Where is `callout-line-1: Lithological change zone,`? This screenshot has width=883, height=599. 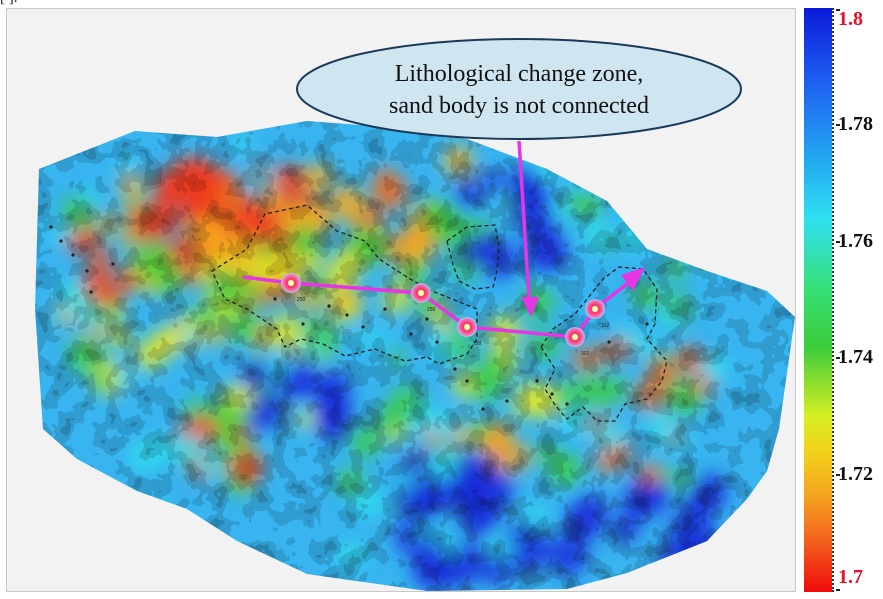
callout-line-1: Lithological change zone, is located at coordinates (519, 74).